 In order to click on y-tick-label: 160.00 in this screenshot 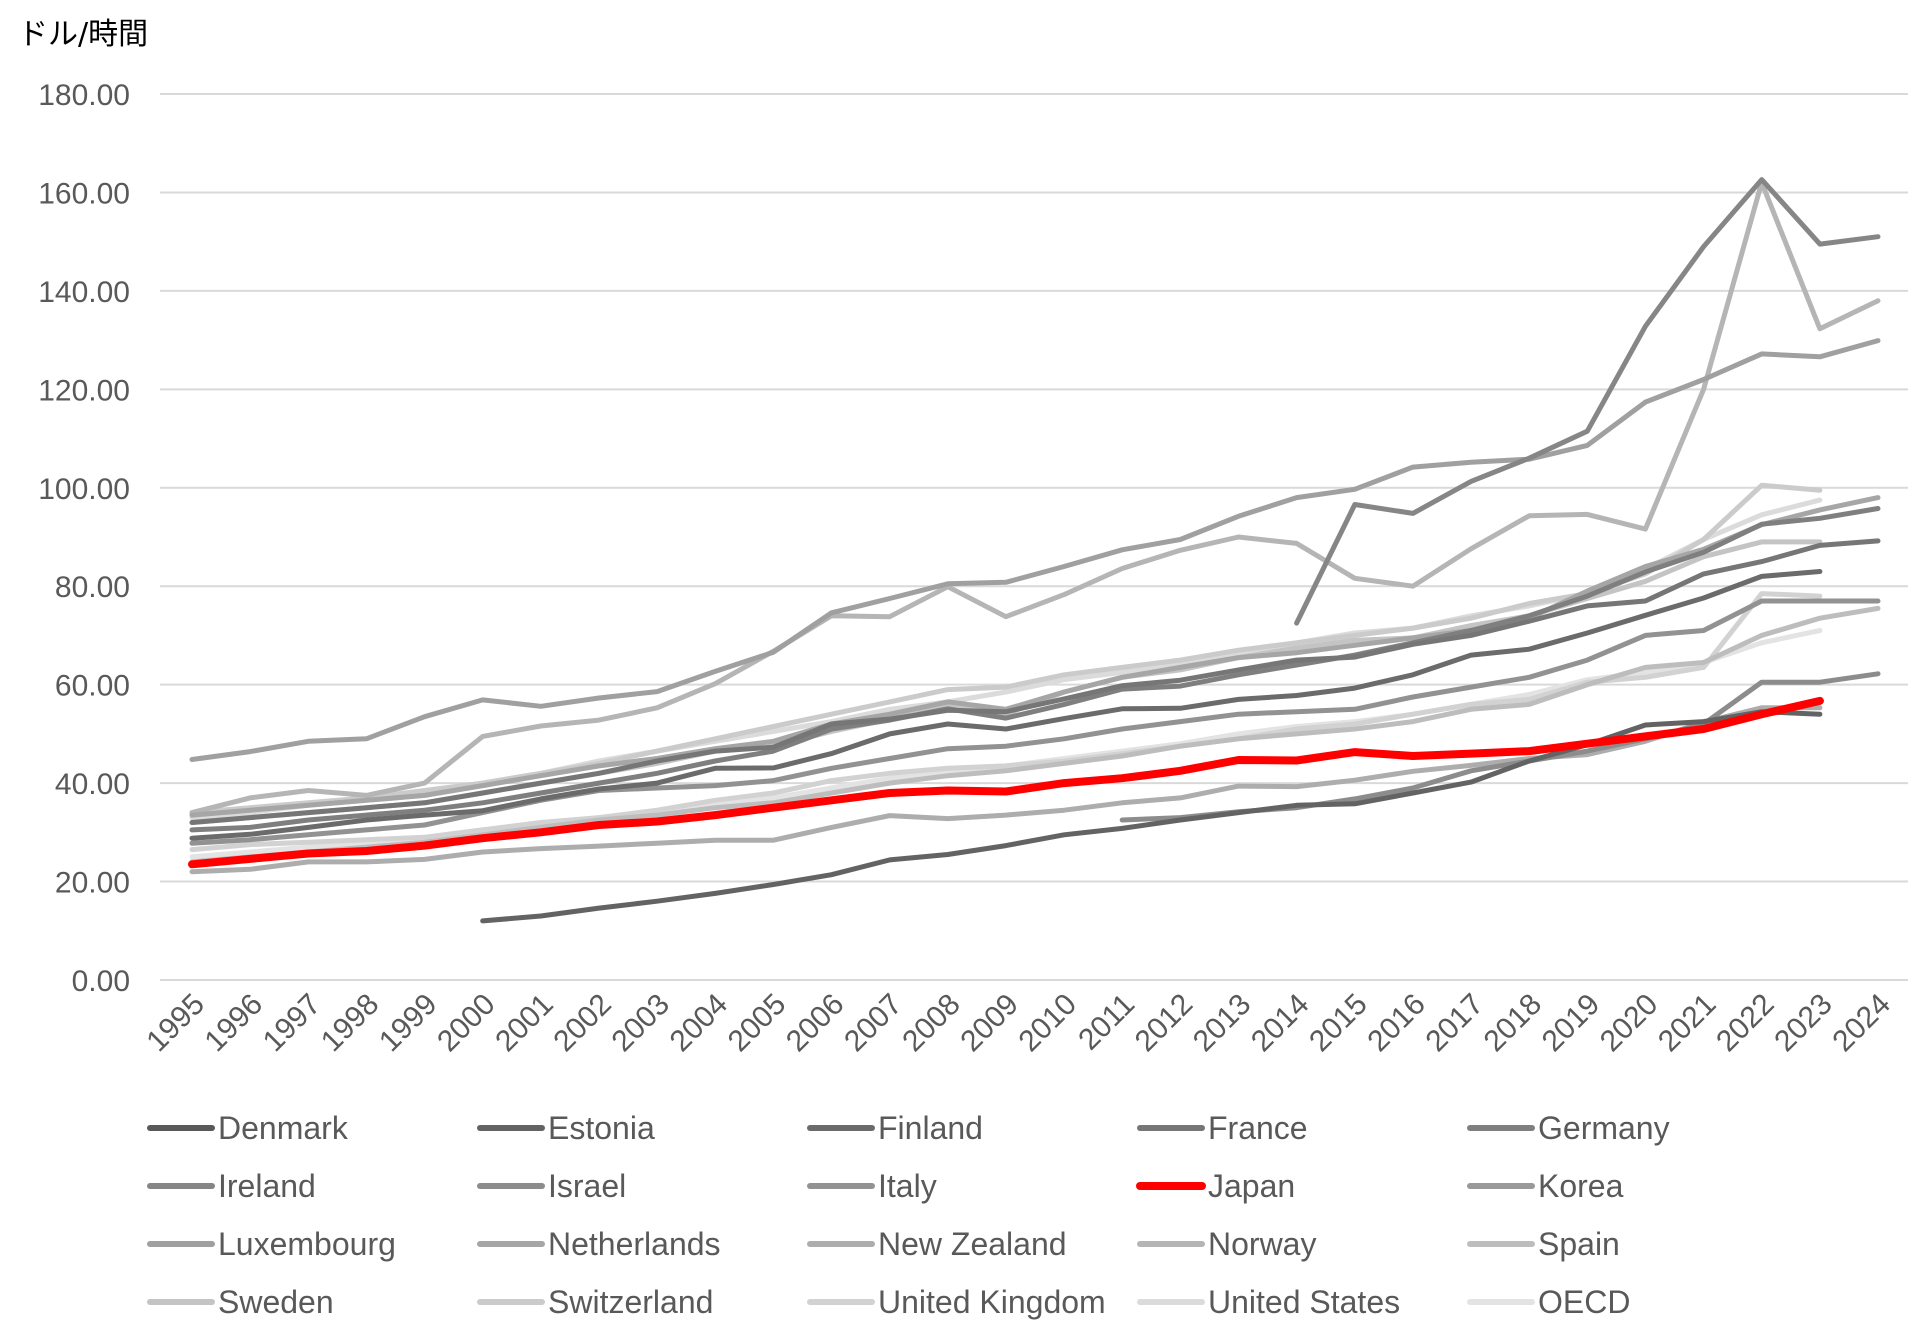, I will do `click(84, 193)`.